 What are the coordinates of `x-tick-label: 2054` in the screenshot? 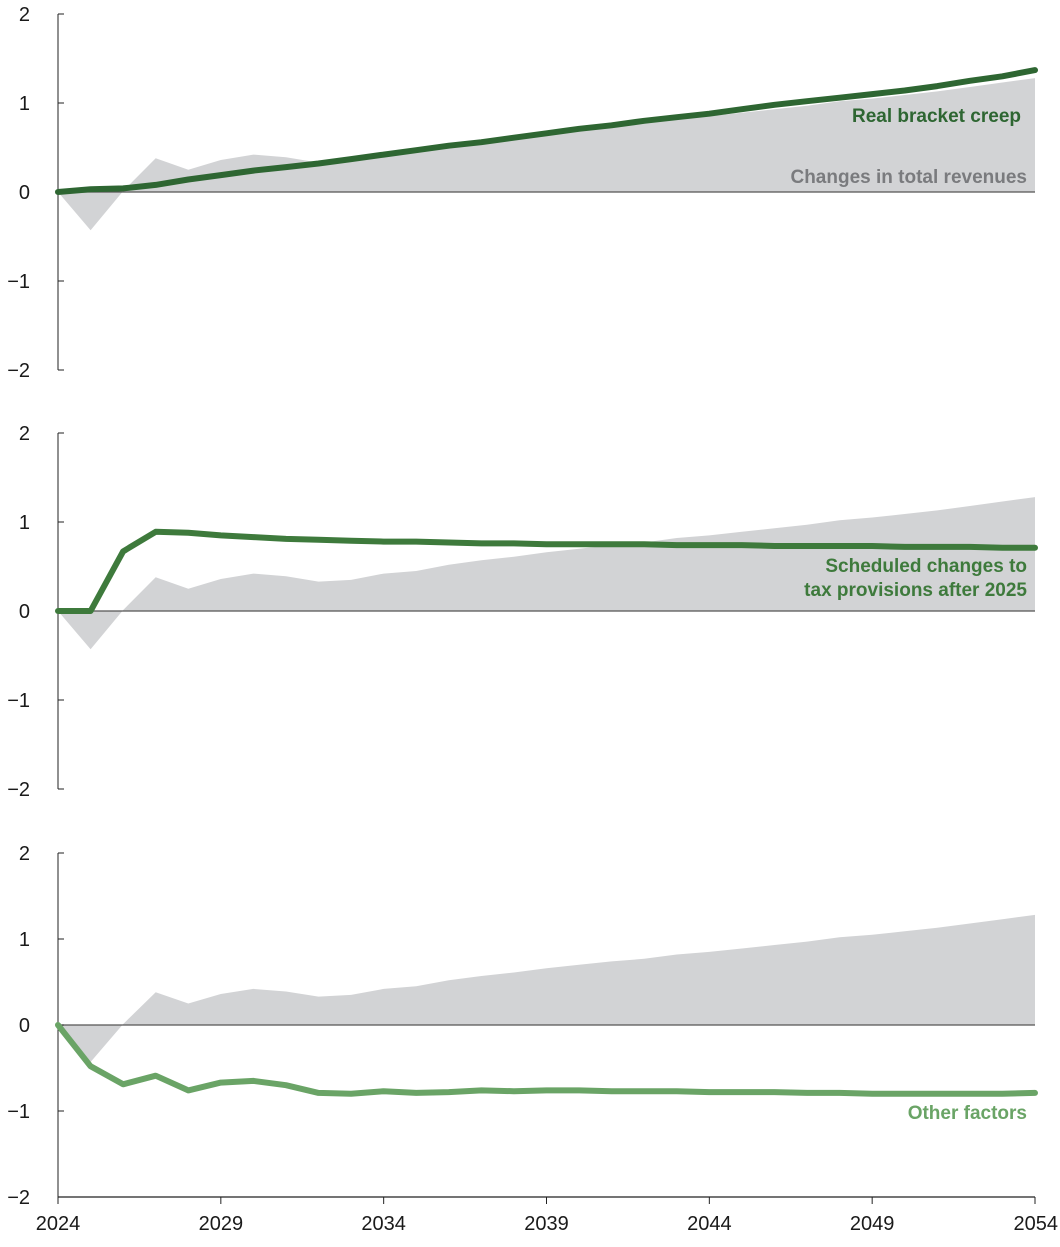 It's located at (1036, 1224).